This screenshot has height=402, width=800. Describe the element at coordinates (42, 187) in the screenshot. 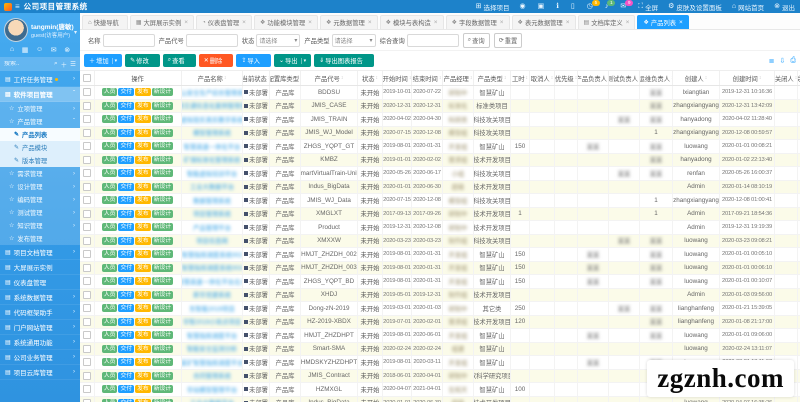

I see `sidebar-subitem: ☆ 设计管理 ›` at that location.